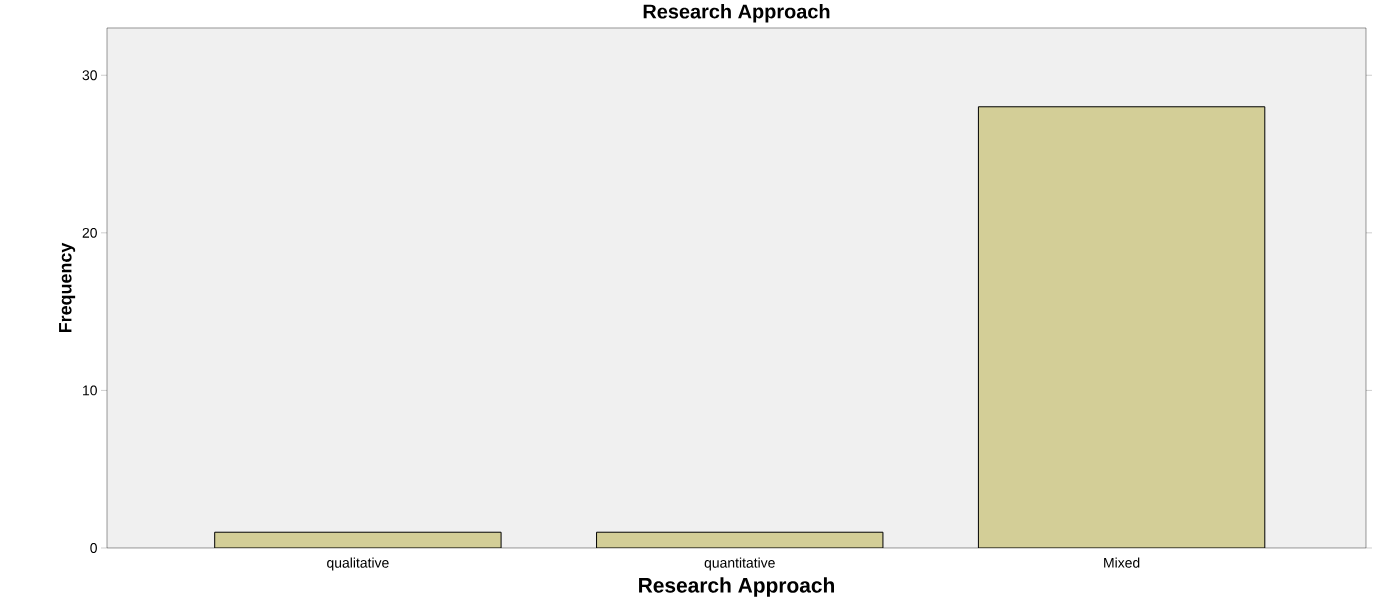  Describe the element at coordinates (90, 390) in the screenshot. I see `y-tick-label: 10` at that location.